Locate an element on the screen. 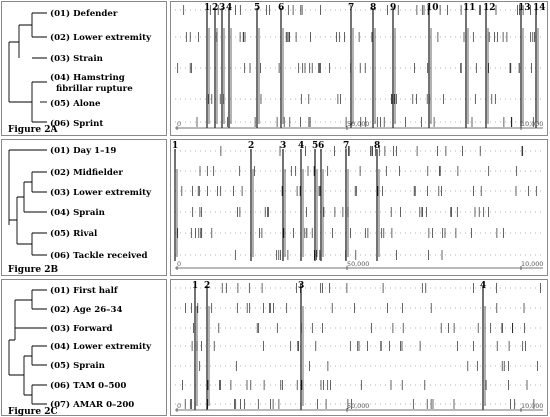 This screenshot has width=550, height=417. event-label: 11 is located at coordinates (469, 8).